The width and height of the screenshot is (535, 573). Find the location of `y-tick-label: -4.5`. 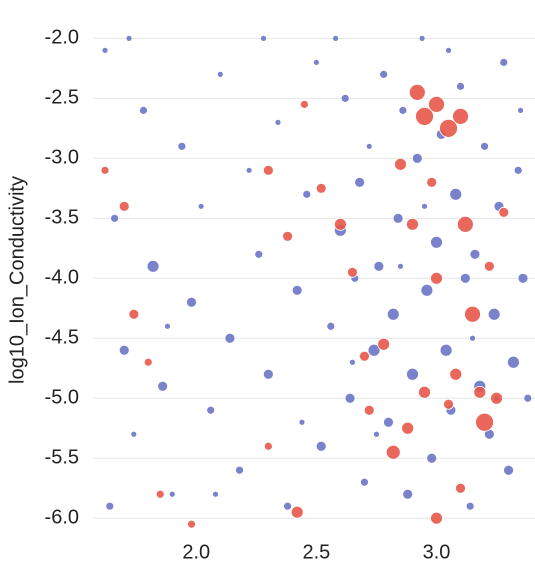

y-tick-label: -4.5 is located at coordinates (62, 338).